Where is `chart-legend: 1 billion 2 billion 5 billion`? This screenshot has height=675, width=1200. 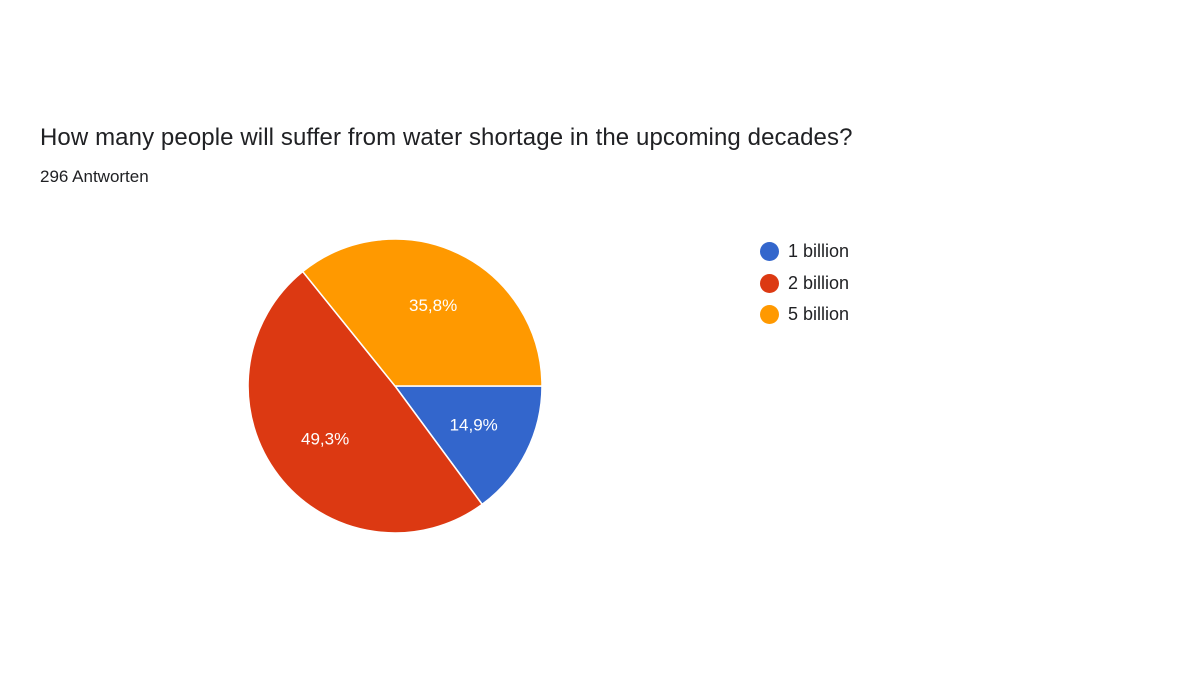 chart-legend: 1 billion 2 billion 5 billion is located at coordinates (804, 283).